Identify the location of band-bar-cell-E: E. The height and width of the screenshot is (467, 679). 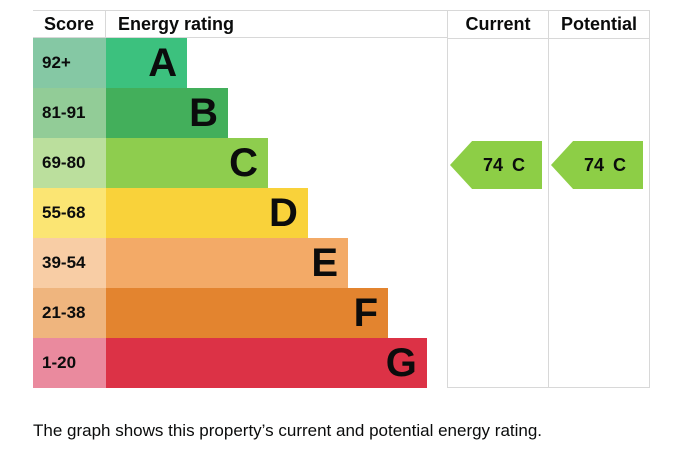
(276, 263).